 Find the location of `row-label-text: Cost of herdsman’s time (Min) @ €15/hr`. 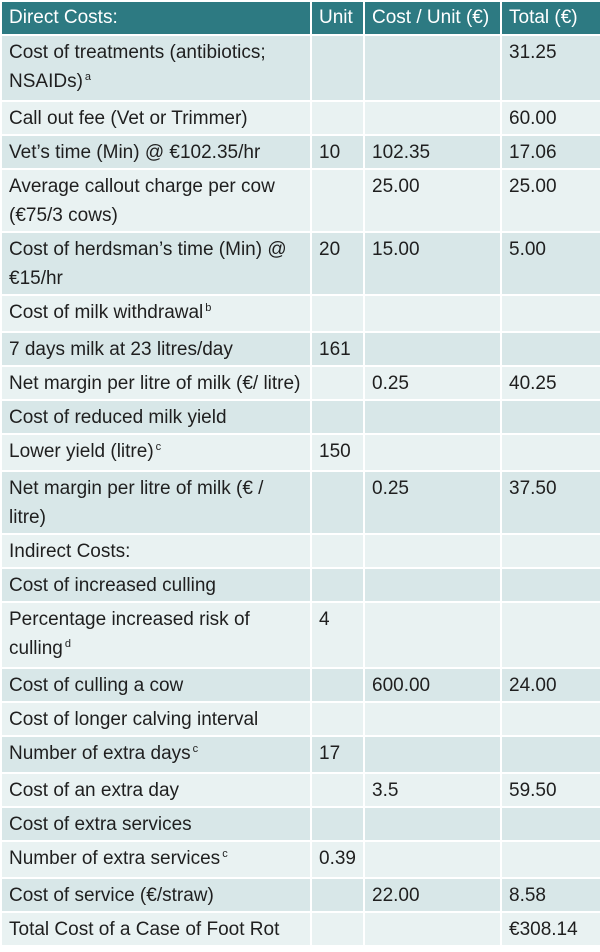

row-label-text: Cost of herdsman’s time (Min) @ €15/hr is located at coordinates (148, 264).